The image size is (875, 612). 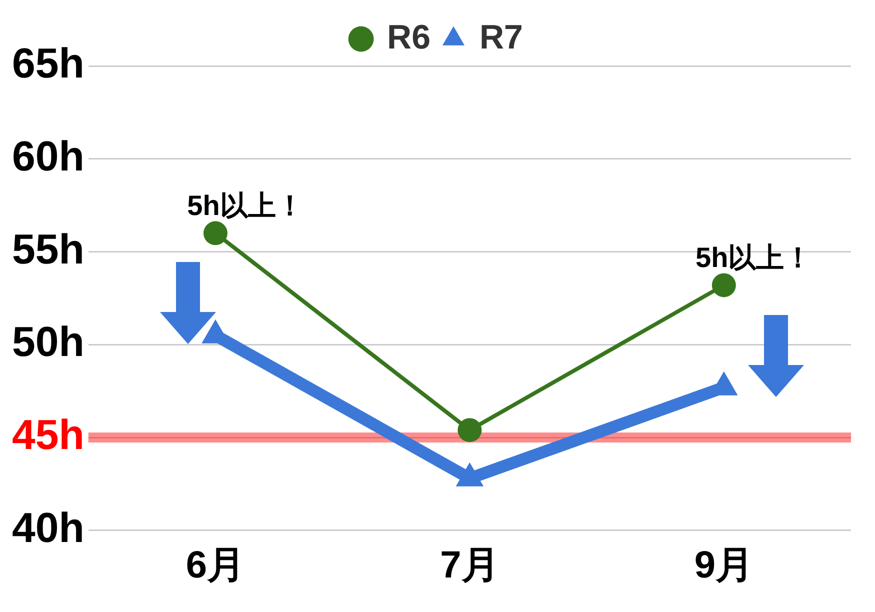 I want to click on y-tick-label: 40h, so click(x=48, y=527).